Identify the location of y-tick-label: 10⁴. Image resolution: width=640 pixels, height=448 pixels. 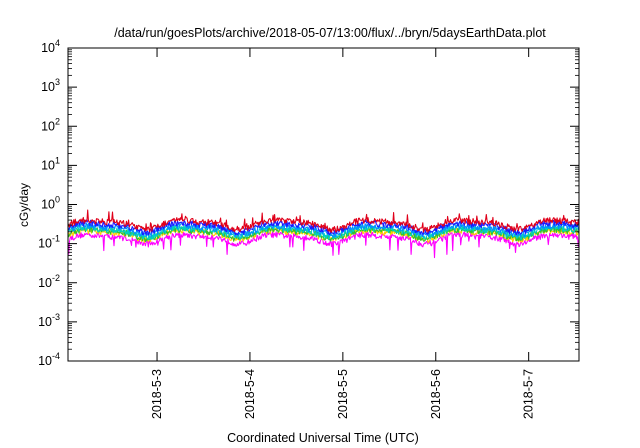
(50, 46).